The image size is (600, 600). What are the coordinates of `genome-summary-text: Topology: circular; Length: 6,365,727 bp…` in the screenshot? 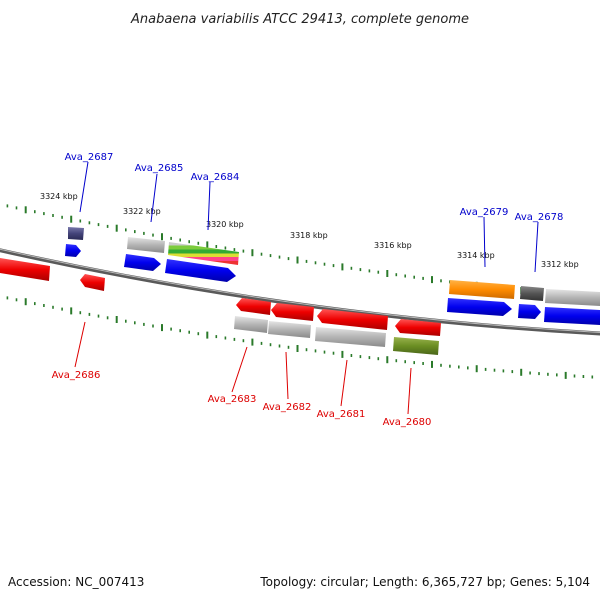 It's located at (424, 582).